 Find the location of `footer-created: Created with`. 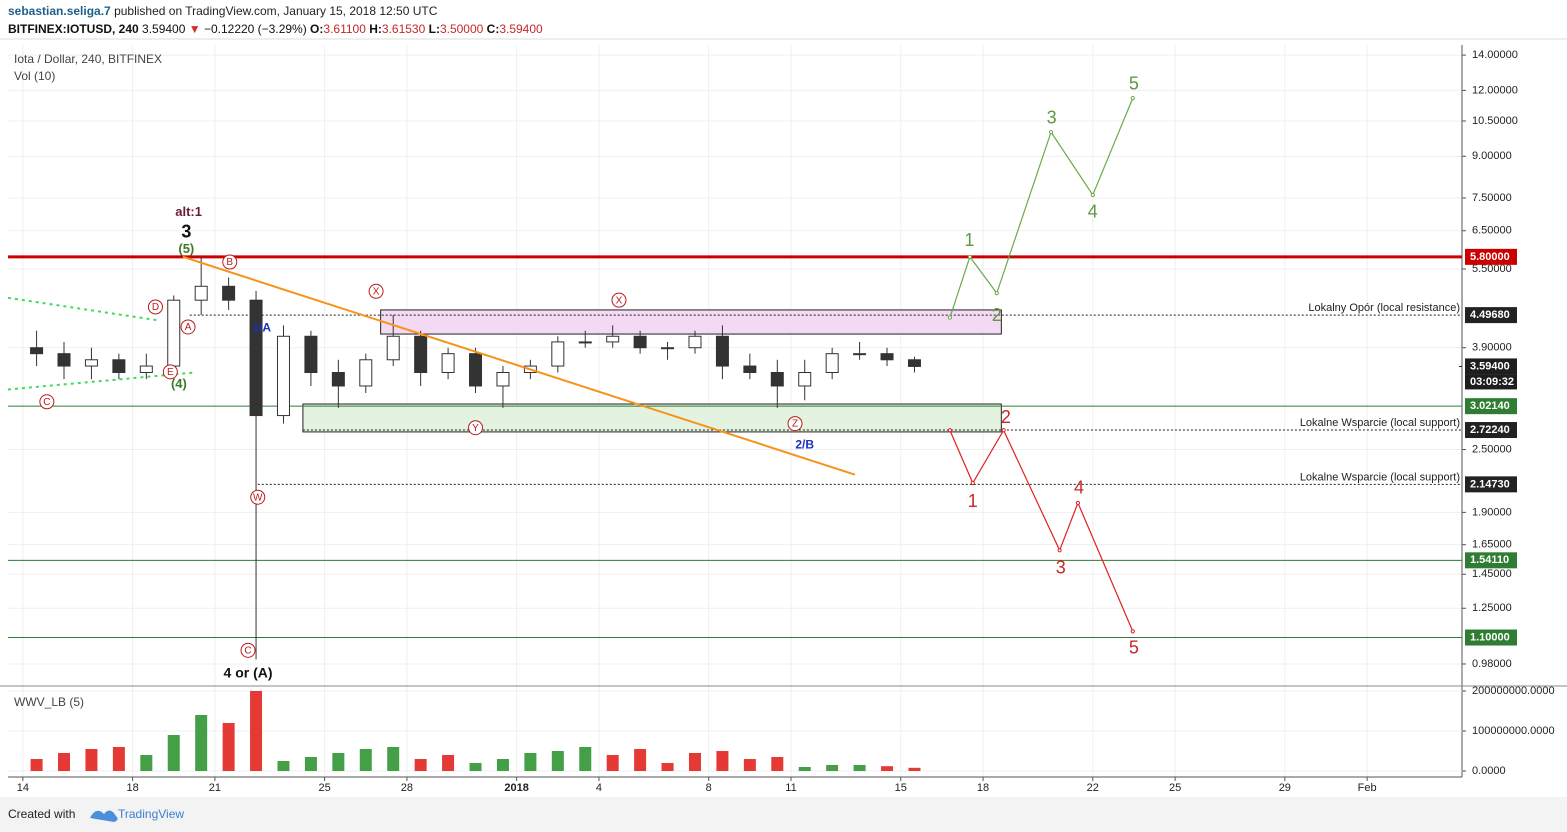

footer-created: Created with is located at coordinates (41, 814).